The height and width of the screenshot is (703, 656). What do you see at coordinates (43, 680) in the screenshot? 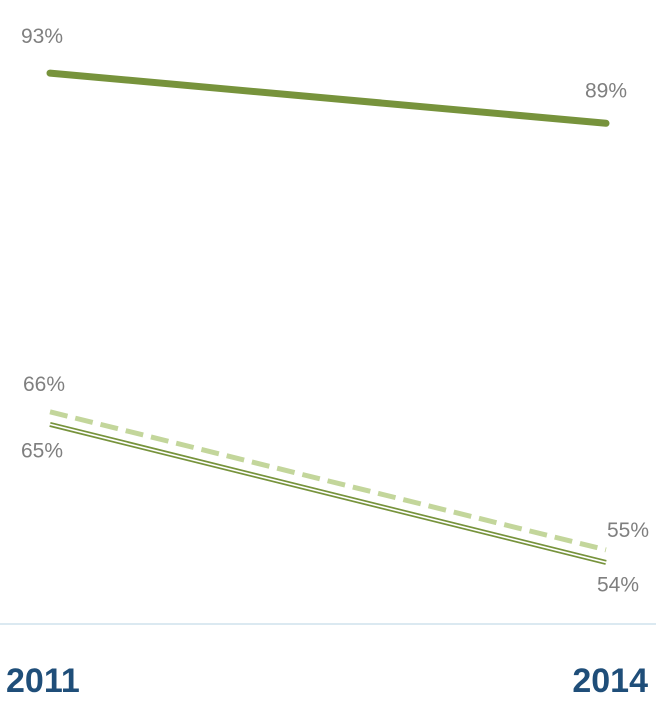
I see `x-tick-label-2011: 2011` at bounding box center [43, 680].